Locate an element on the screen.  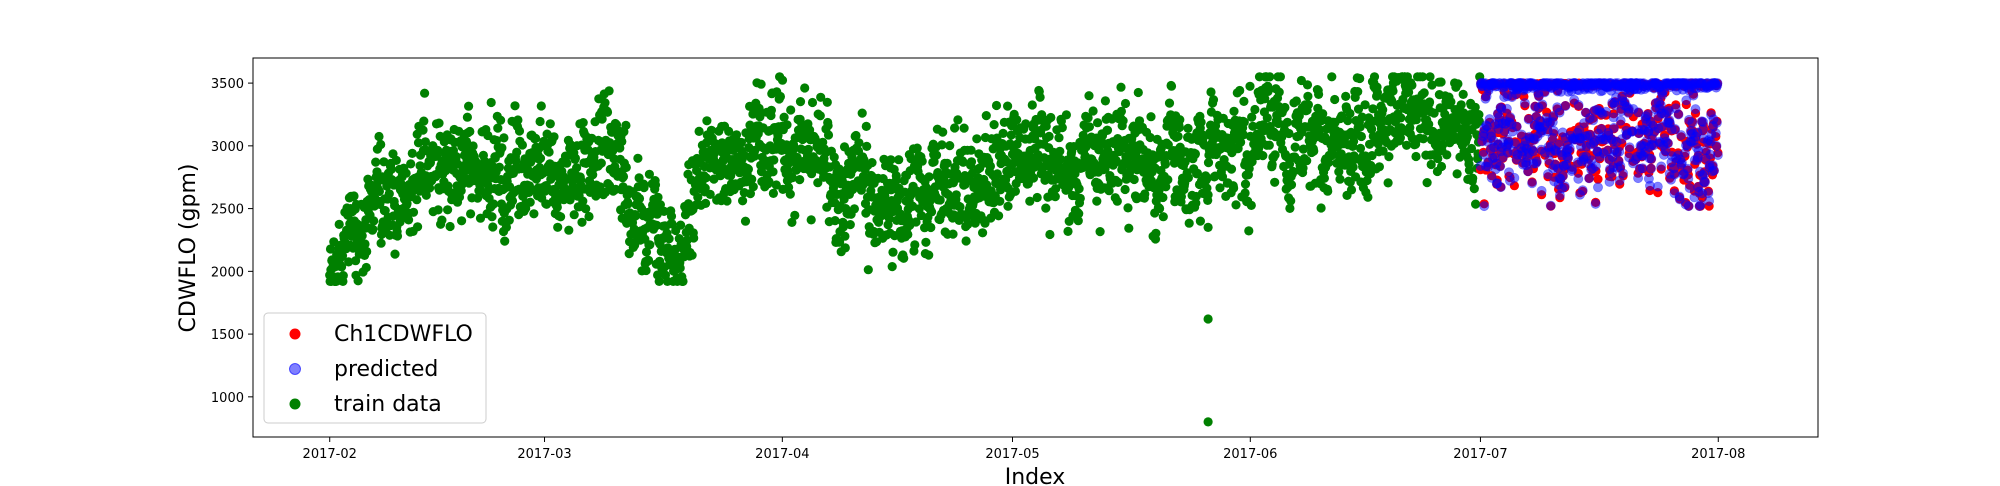
legend-label-ch1cdwflo: Ch1CDWFLO is located at coordinates (403, 334).